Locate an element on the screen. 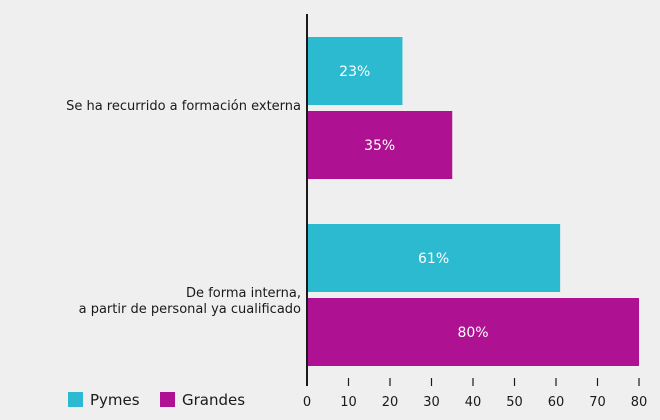 Image resolution: width=660 pixels, height=420 pixels. x-tick-label-20: 20 is located at coordinates (390, 402).